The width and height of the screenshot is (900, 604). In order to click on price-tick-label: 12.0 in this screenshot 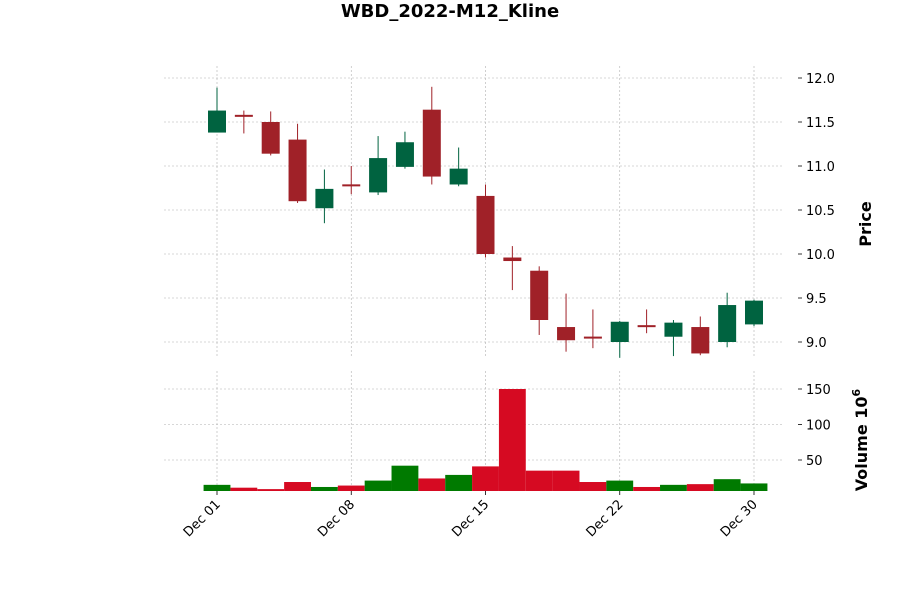, I will do `click(820, 79)`.